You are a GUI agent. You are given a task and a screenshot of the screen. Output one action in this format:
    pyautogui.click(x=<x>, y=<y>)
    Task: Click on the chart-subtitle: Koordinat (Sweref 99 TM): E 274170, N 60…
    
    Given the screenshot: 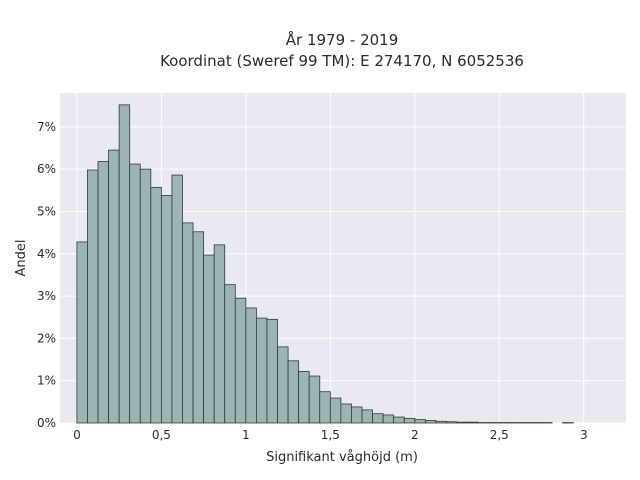 What is the action you would take?
    pyautogui.click(x=342, y=61)
    